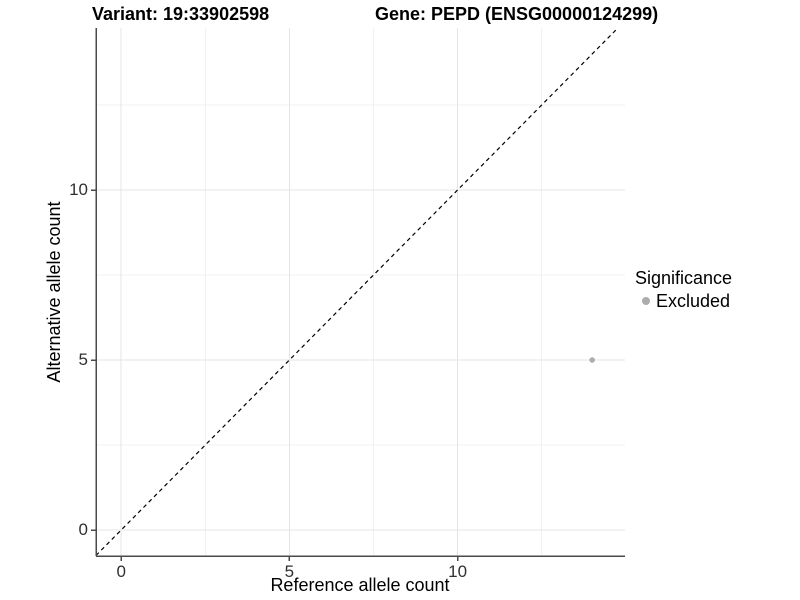 This screenshot has height=600, width=800. What do you see at coordinates (646, 301) in the screenshot?
I see `excluded-point-icon` at bounding box center [646, 301].